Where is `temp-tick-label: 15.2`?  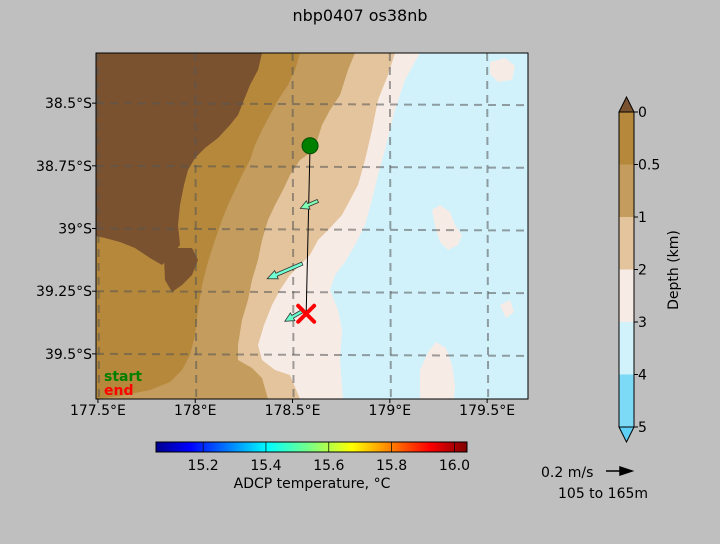
temp-tick-label: 15.2 is located at coordinates (203, 466).